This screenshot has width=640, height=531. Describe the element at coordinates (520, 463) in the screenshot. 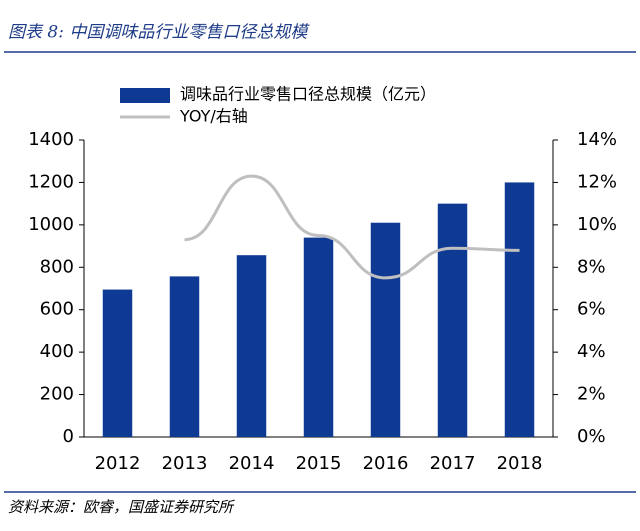

I see `x-tick-label: 2018` at that location.